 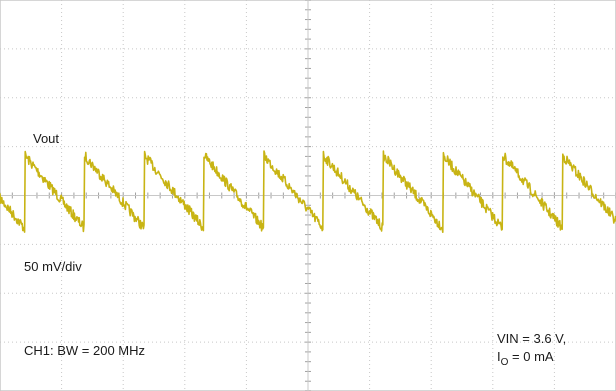 What do you see at coordinates (53, 266) in the screenshot?
I see `vertical-scale-label: 50 mV/div` at bounding box center [53, 266].